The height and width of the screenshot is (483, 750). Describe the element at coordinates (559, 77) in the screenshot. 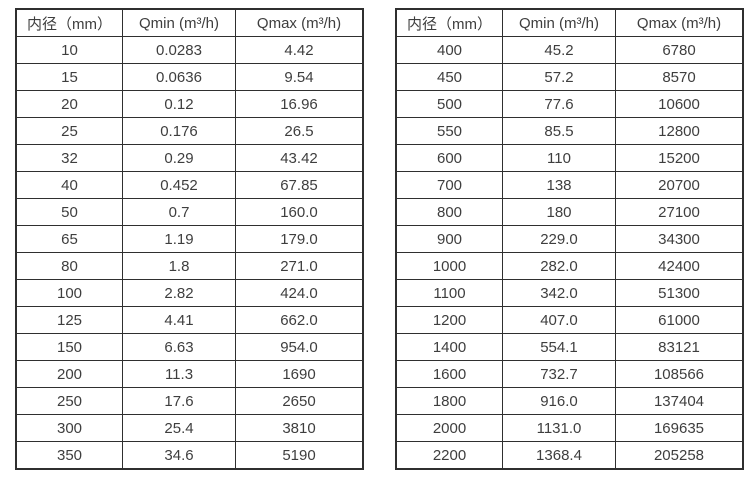

I see `table-cell: 57.2` at that location.